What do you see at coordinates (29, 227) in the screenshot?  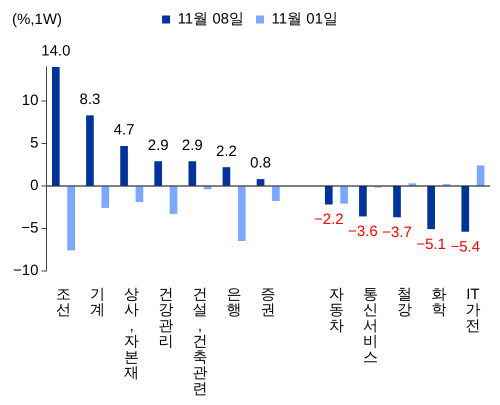 I see `y-tick-label: −5` at bounding box center [29, 227].